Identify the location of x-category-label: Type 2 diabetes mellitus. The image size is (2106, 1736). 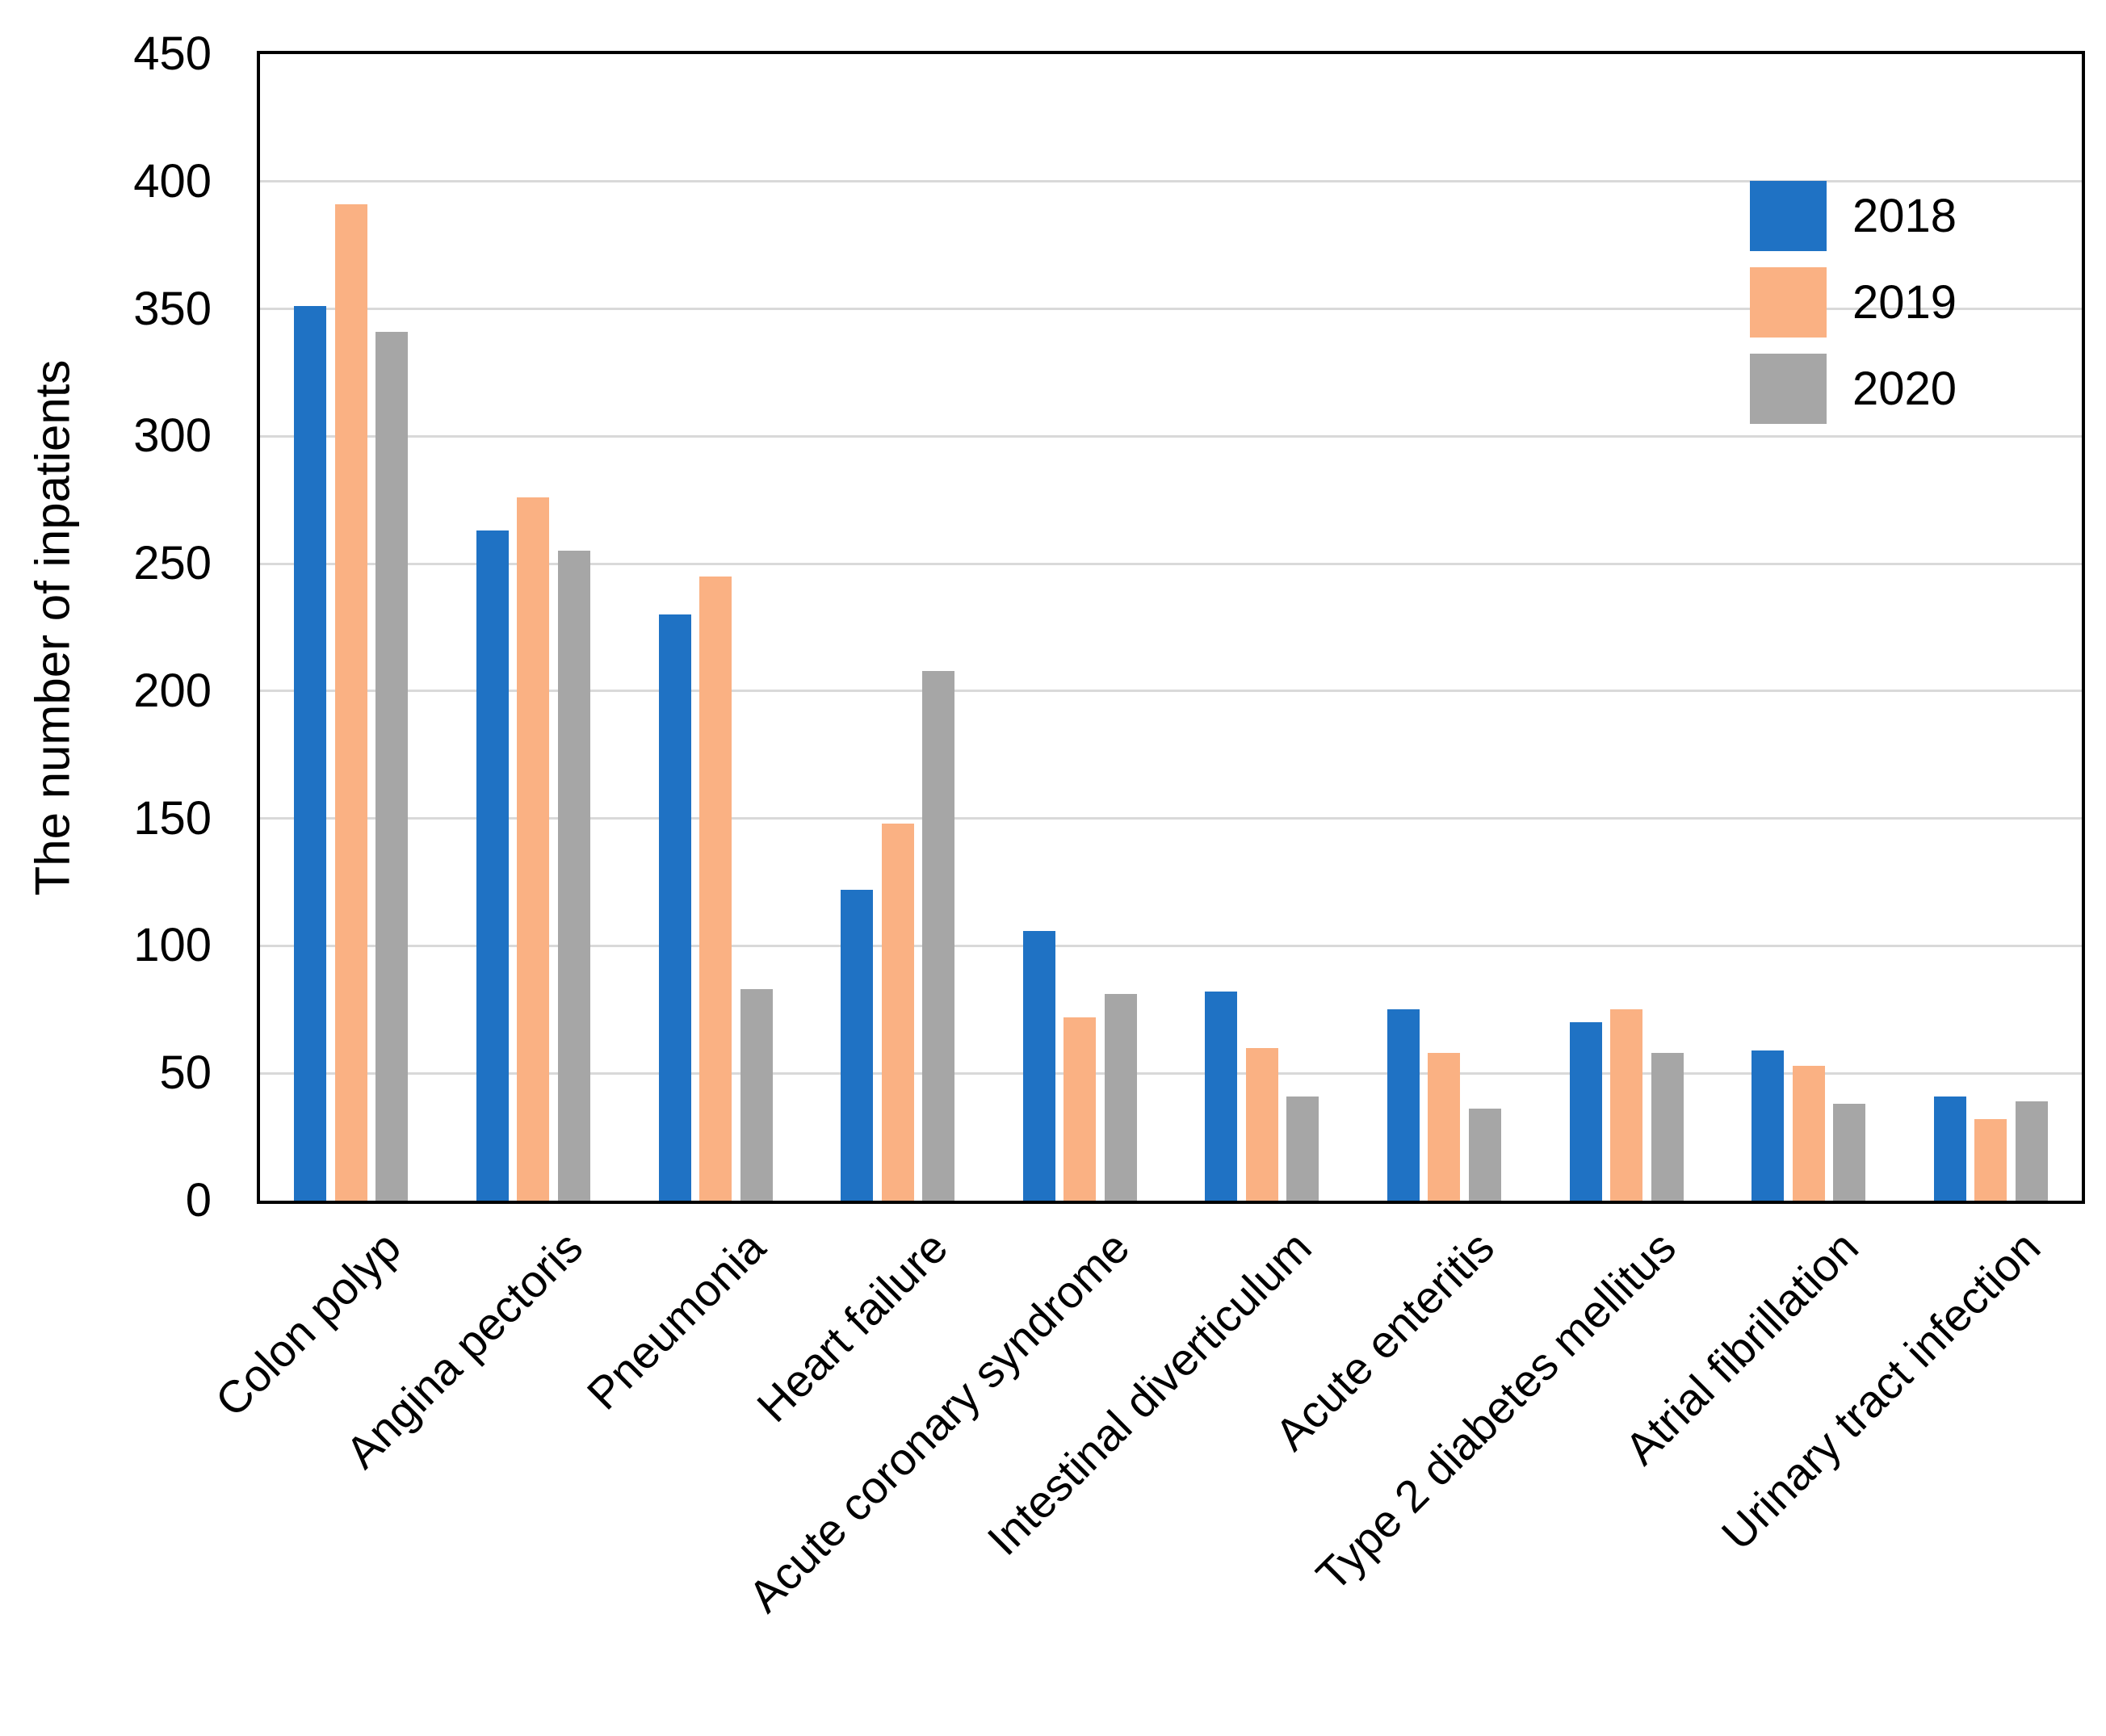
(1496, 1411).